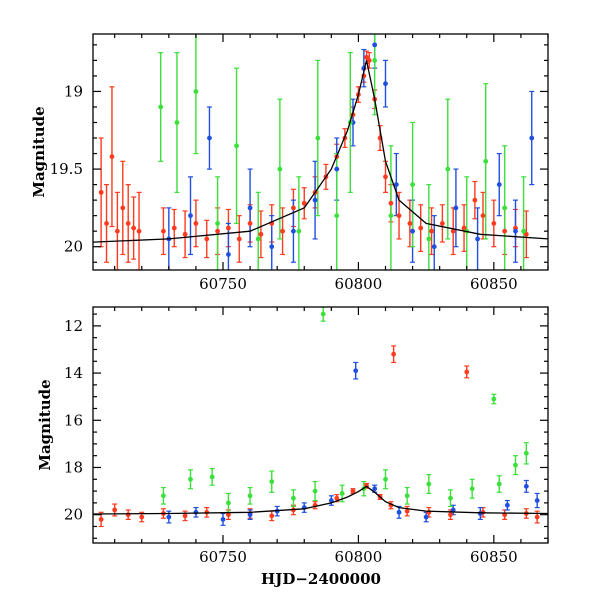  I want to click on bottom-x-tick-label: 60850, so click(494, 557).